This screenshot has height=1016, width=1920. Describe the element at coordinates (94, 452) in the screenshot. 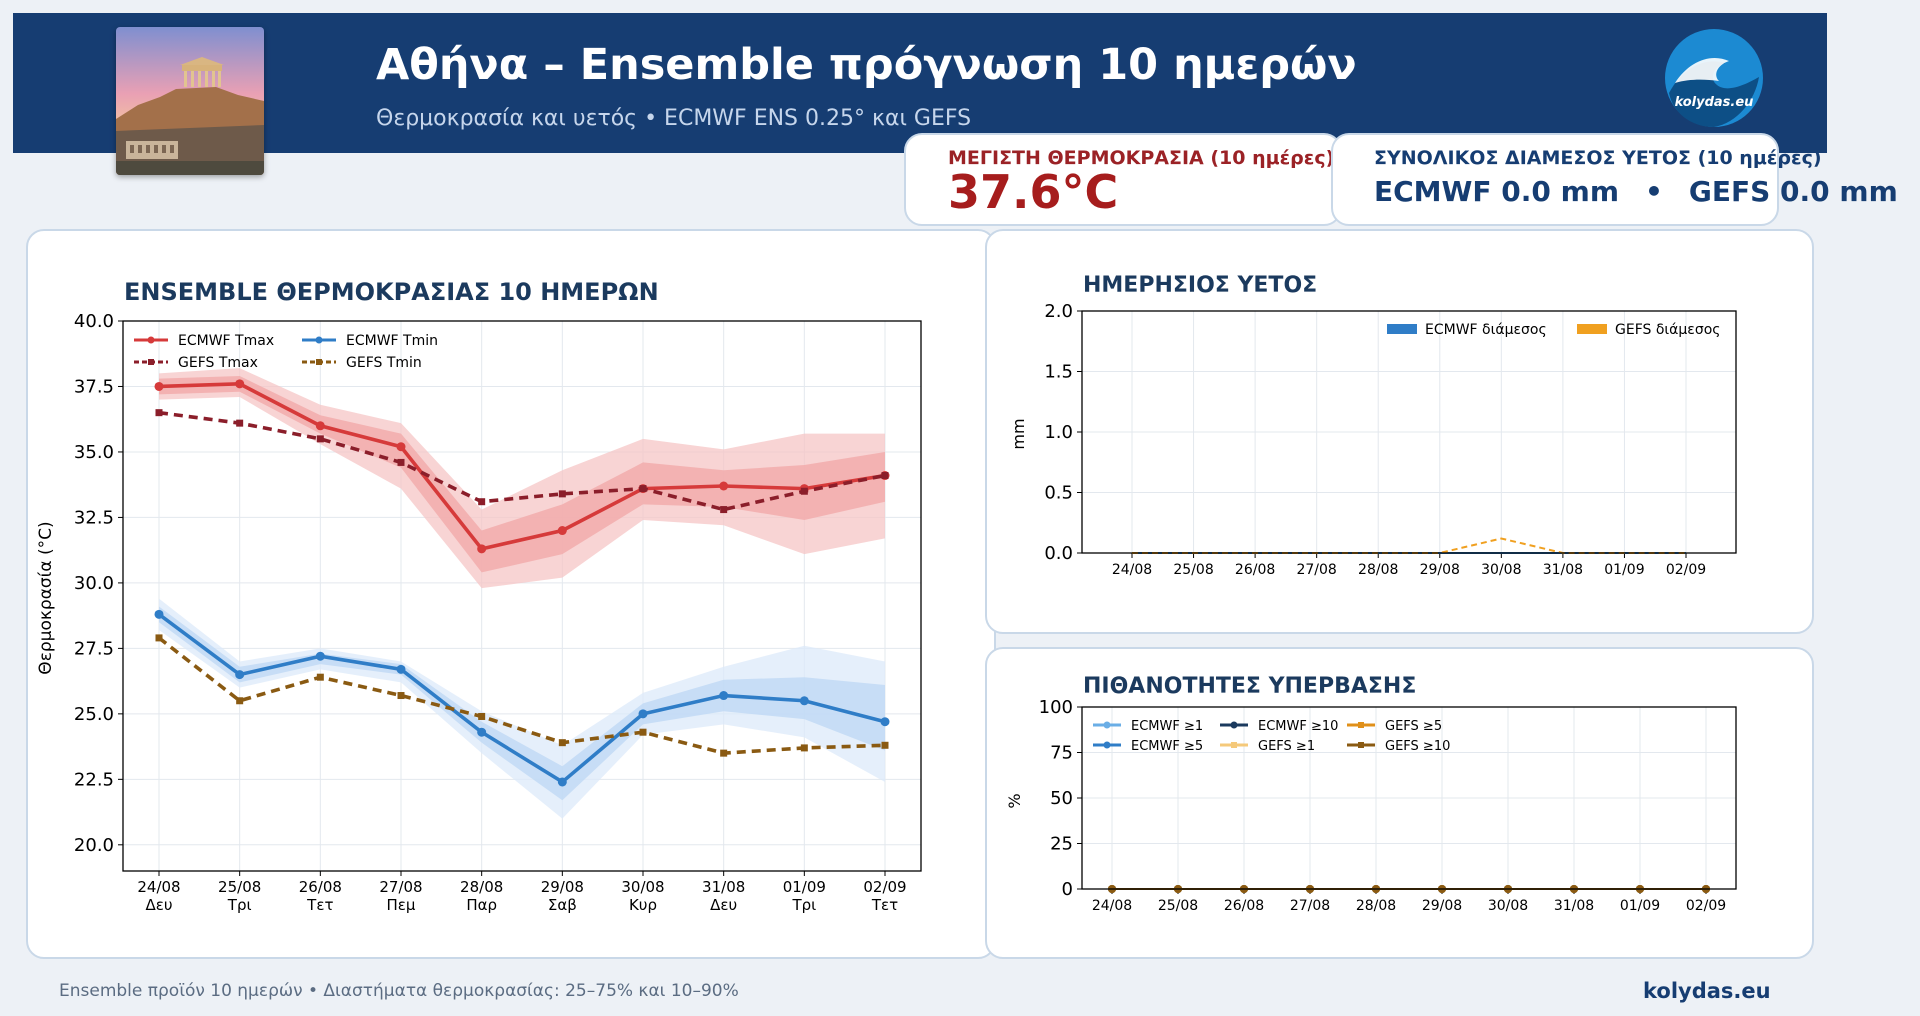

I see `y-tick-label: 35.0` at that location.